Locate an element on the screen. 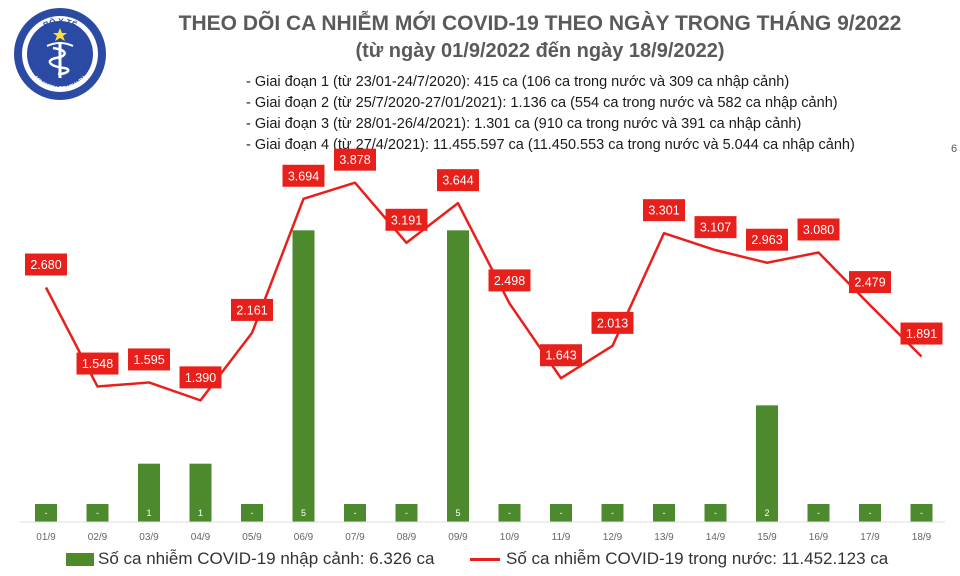 This screenshot has height=576, width=960. right-axis-top-label: 6 is located at coordinates (954, 149).